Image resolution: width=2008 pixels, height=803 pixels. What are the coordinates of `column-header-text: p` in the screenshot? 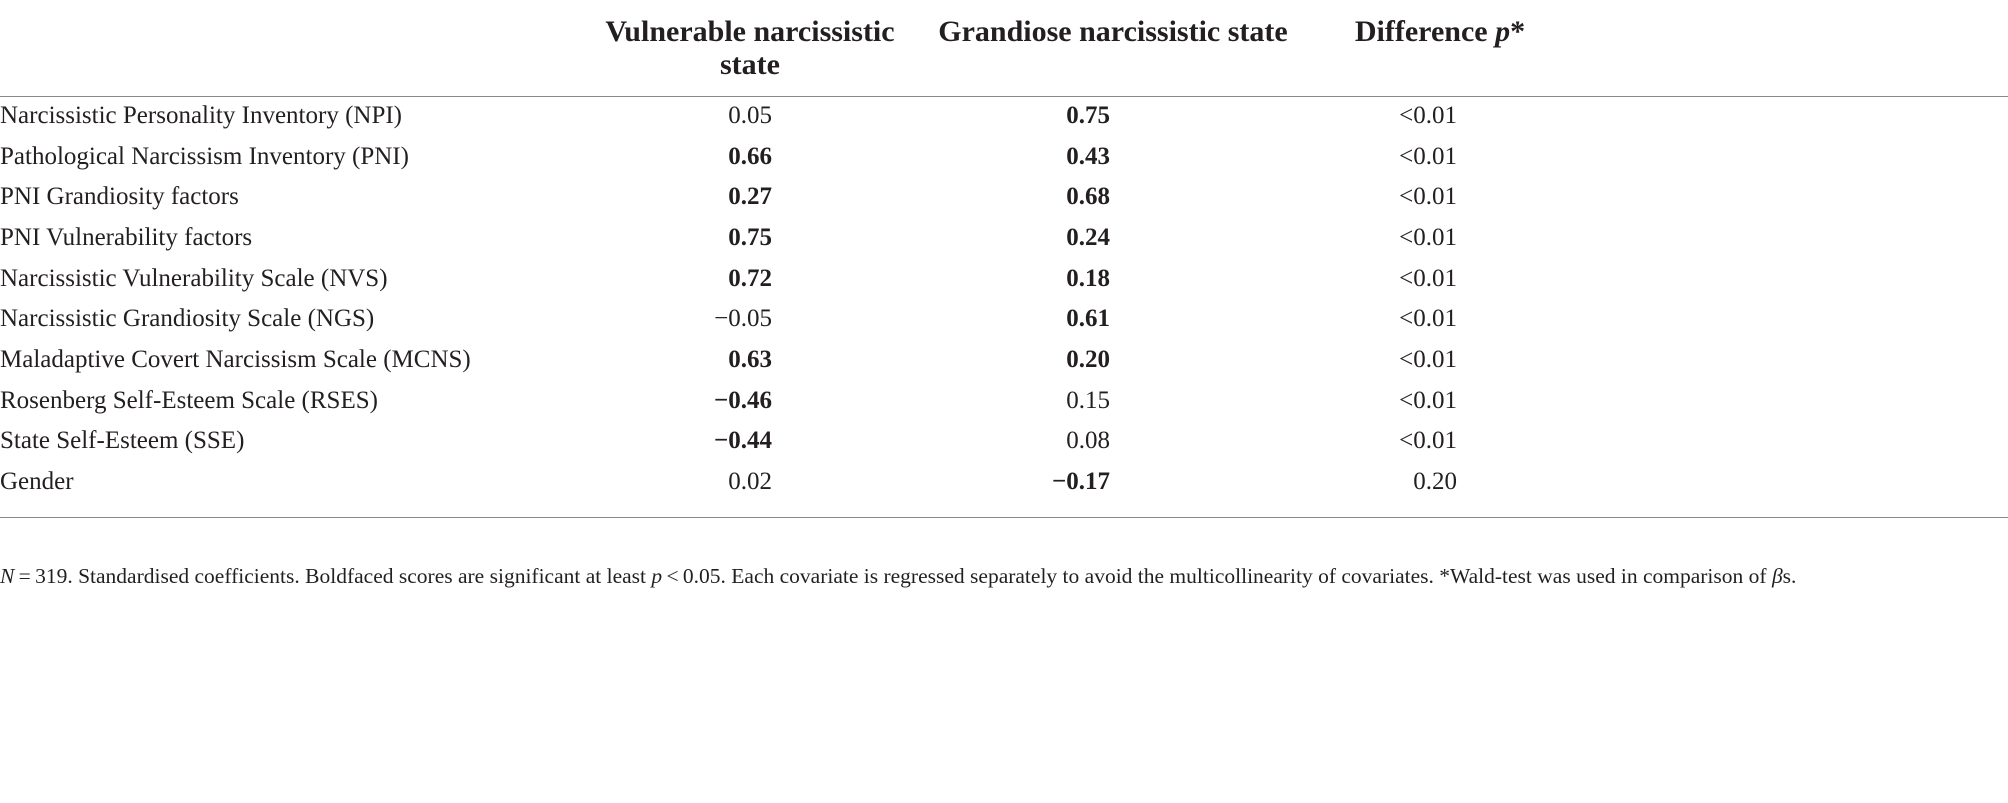 It's located at (1503, 31).